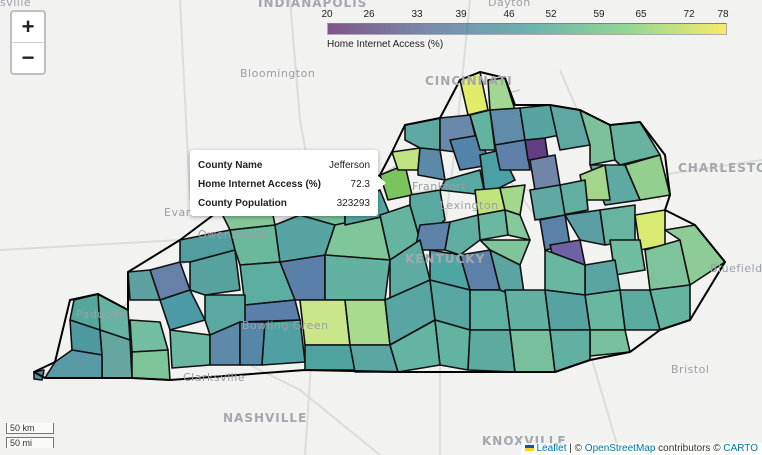  What do you see at coordinates (313, 5) in the screenshot?
I see `city-label: INDIANAPOLIS` at bounding box center [313, 5].